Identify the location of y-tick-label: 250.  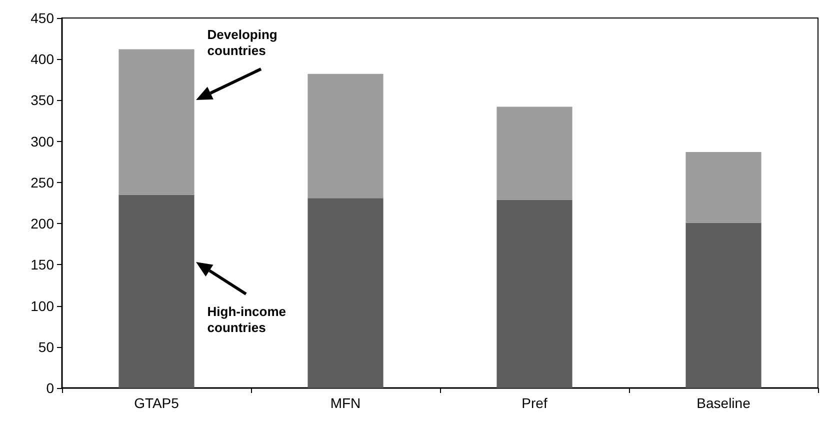
(42, 182).